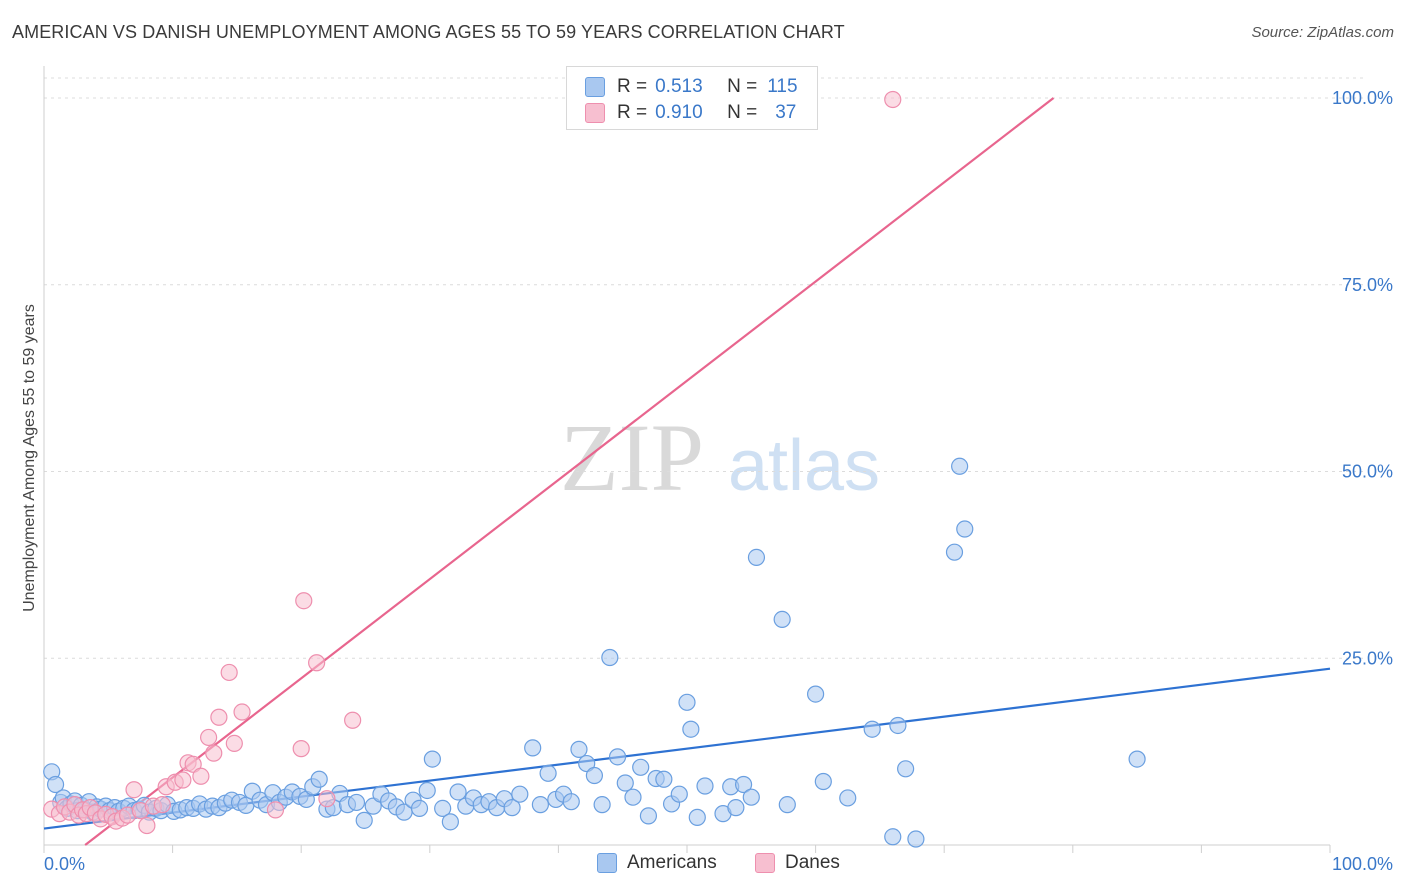  I want to click on legend-row-danes: R = 0.910 N = 37, so click(690, 113).